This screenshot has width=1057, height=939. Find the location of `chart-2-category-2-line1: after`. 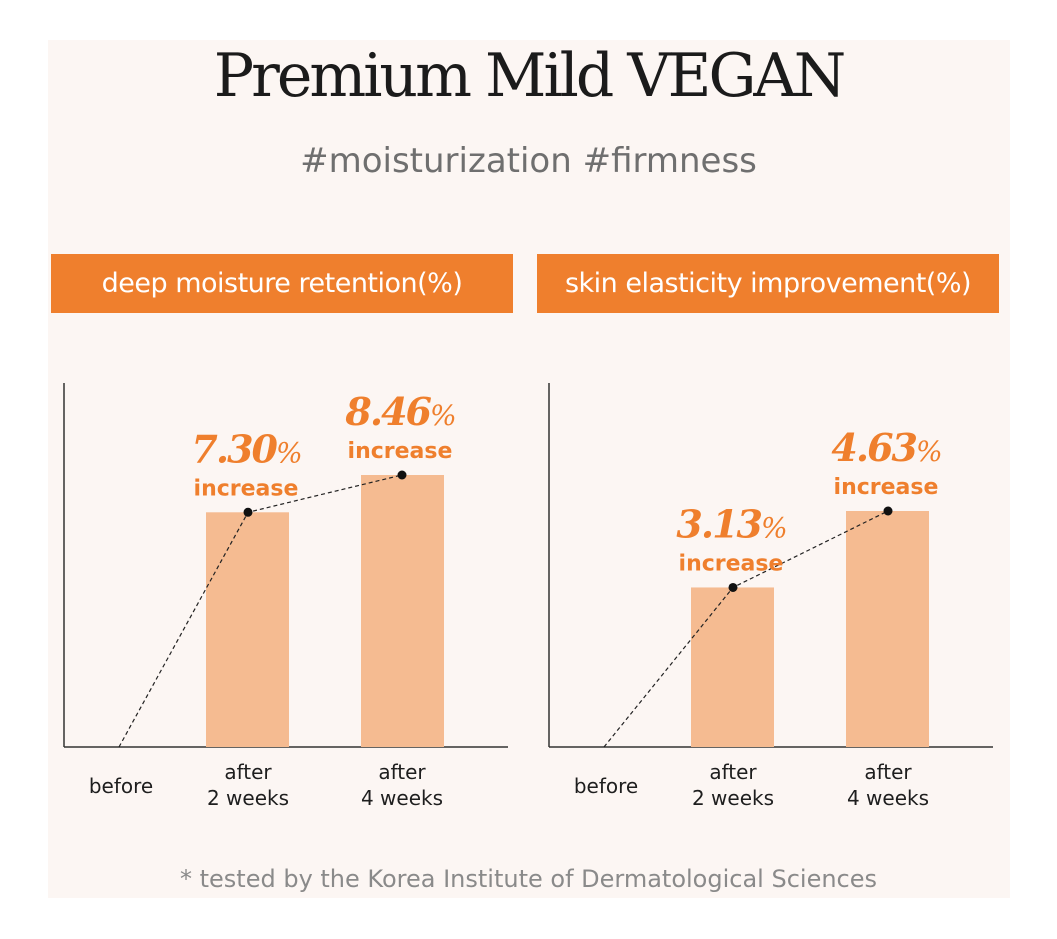

chart-2-category-2-line1: after is located at coordinates (733, 772).